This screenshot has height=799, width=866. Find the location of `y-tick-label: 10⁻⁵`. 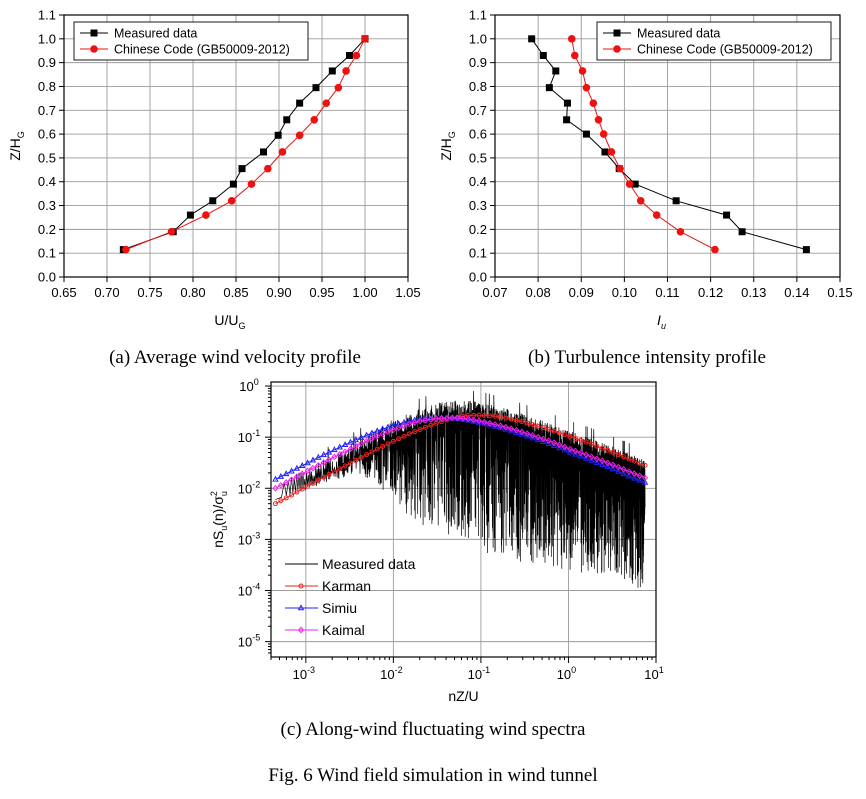

y-tick-label: 10⁻⁵ is located at coordinates (249, 641).